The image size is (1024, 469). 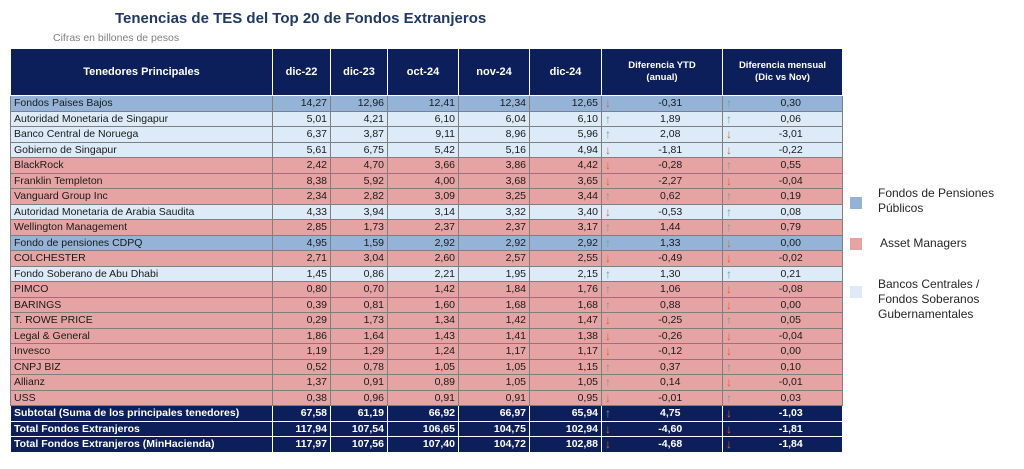 What do you see at coordinates (301, 149) in the screenshot?
I see `value-cell: 5,61` at bounding box center [301, 149].